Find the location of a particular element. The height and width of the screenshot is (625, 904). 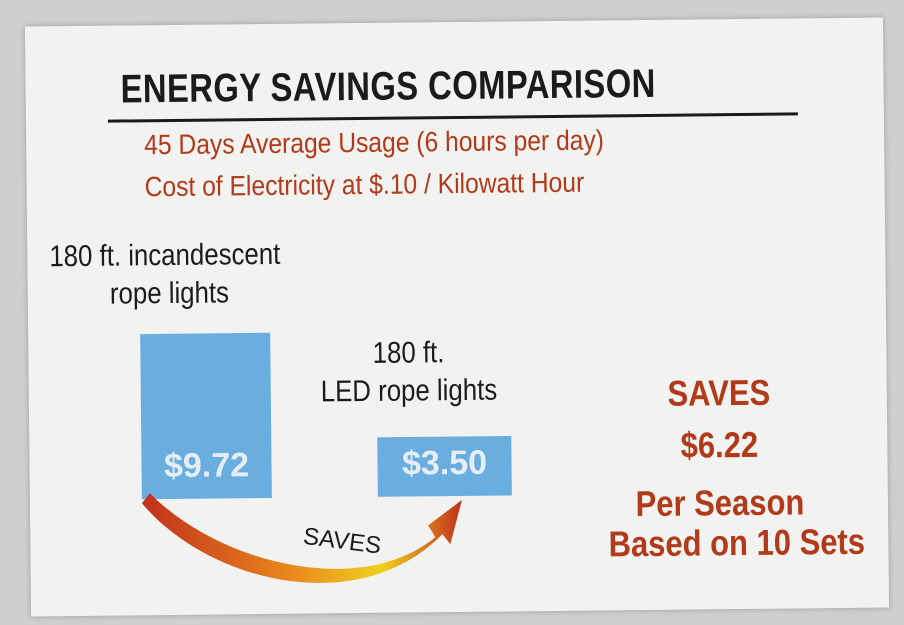

bar-value-label-1: $3.50 is located at coordinates (444, 463).